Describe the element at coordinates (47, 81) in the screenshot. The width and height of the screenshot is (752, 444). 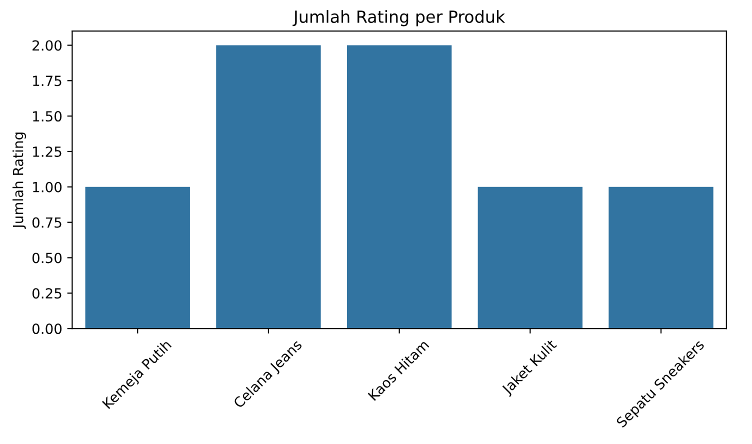
I see `y-tick-label: 1.75` at that location.